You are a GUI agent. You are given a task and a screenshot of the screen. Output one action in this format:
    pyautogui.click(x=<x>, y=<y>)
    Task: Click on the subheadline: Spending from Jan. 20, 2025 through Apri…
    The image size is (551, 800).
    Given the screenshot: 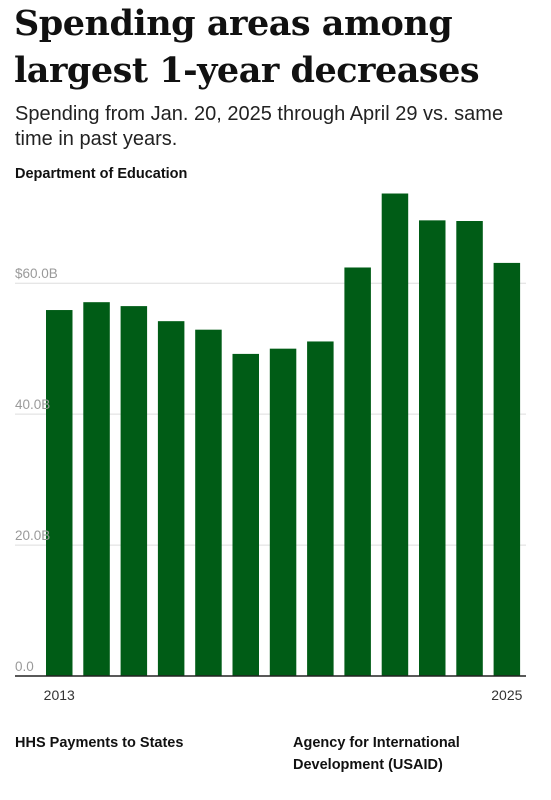 What is the action you would take?
    pyautogui.click(x=259, y=126)
    